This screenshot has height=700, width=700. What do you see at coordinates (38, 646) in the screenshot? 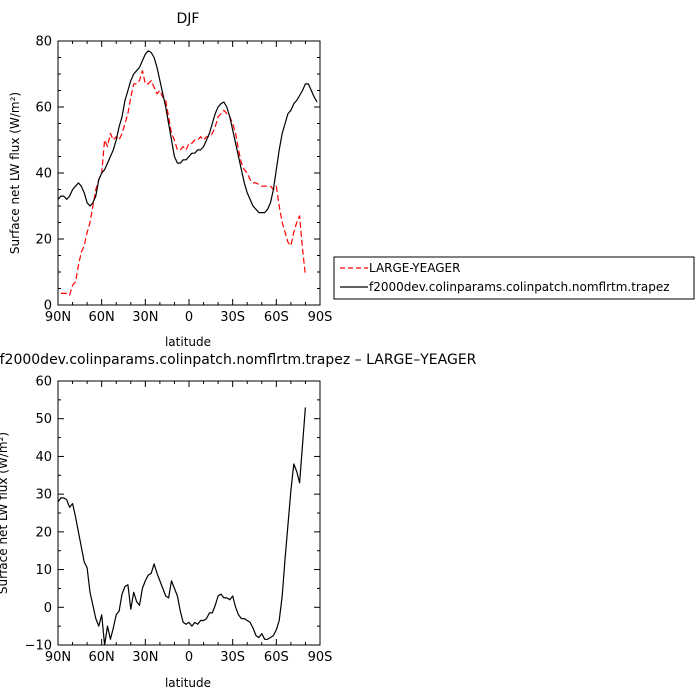
I see `bottom-y-tick-label: −10` at bounding box center [38, 646].